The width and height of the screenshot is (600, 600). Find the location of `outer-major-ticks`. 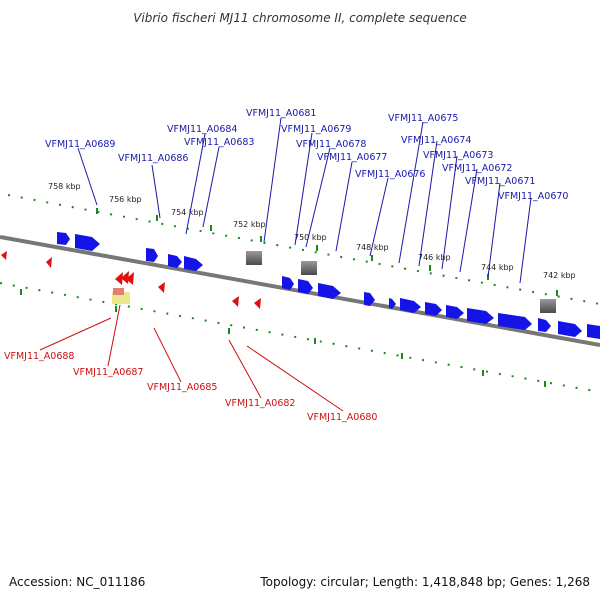

outer-major-ticks is located at coordinates (327, 252).